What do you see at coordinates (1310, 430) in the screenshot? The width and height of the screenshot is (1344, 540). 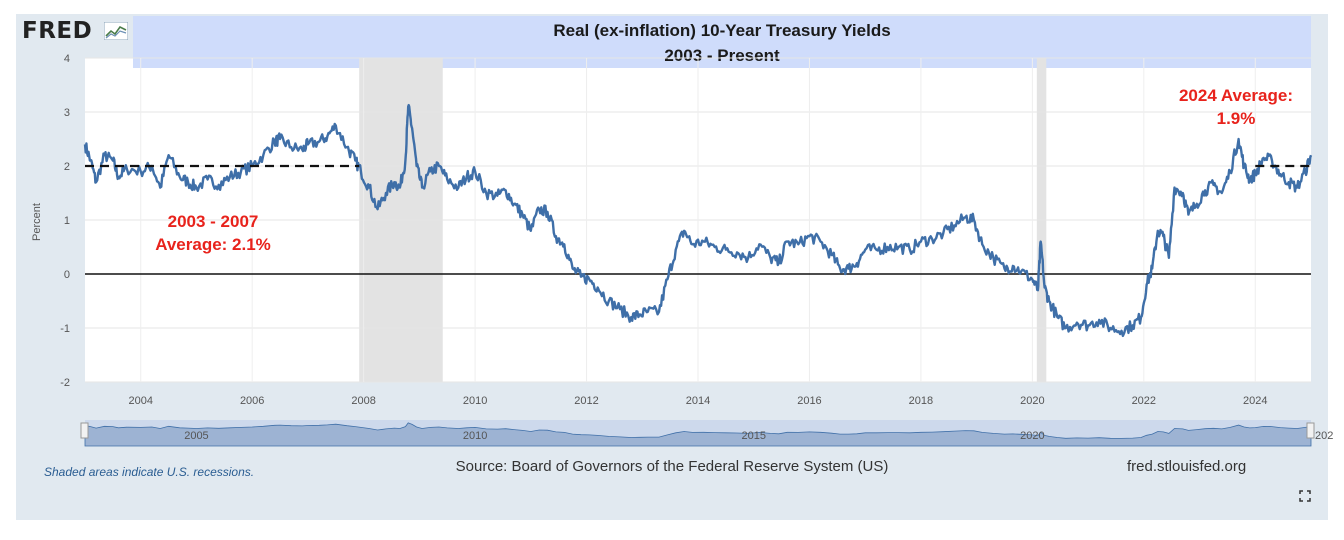 I see `navigator-right-handle` at bounding box center [1310, 430].